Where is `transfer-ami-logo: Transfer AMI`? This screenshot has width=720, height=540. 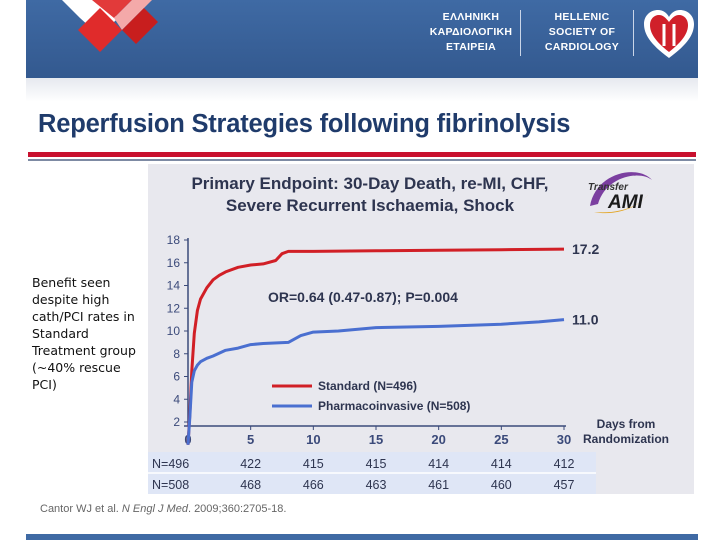 transfer-ami-logo: Transfer AMI is located at coordinates (620, 193).